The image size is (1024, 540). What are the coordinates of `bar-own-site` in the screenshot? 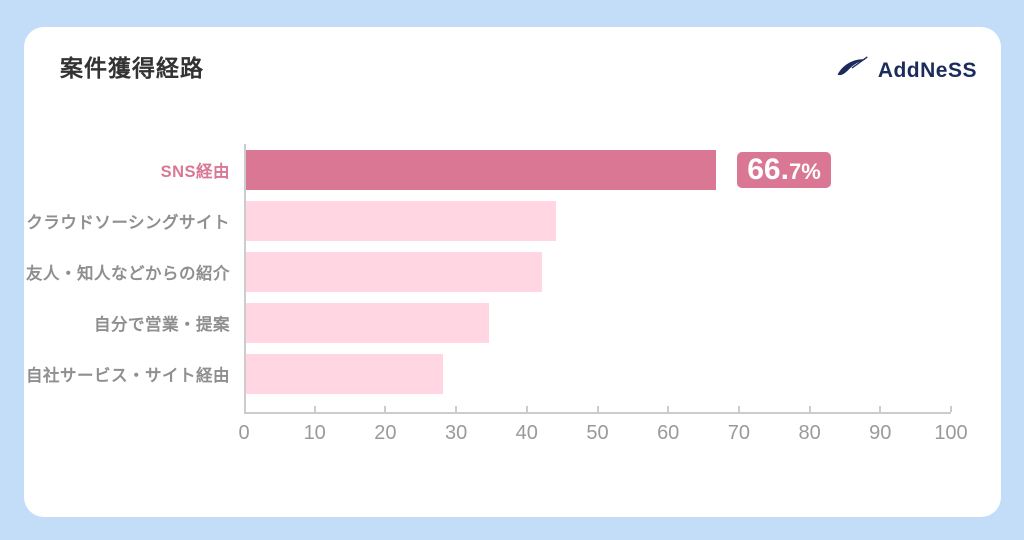 It's located at (345, 373).